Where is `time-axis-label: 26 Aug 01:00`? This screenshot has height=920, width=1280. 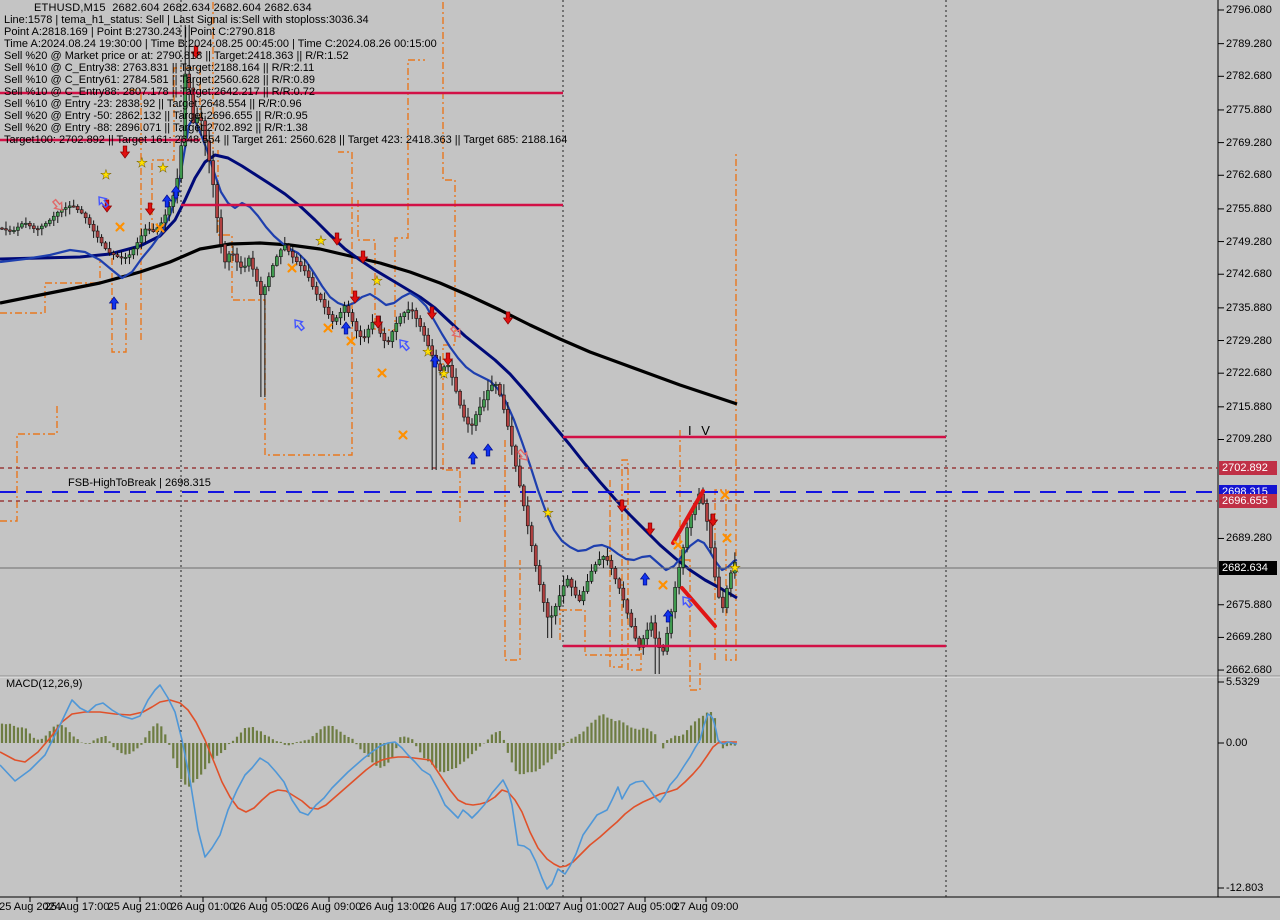 time-axis-label: 26 Aug 01:00 is located at coordinates (203, 907).